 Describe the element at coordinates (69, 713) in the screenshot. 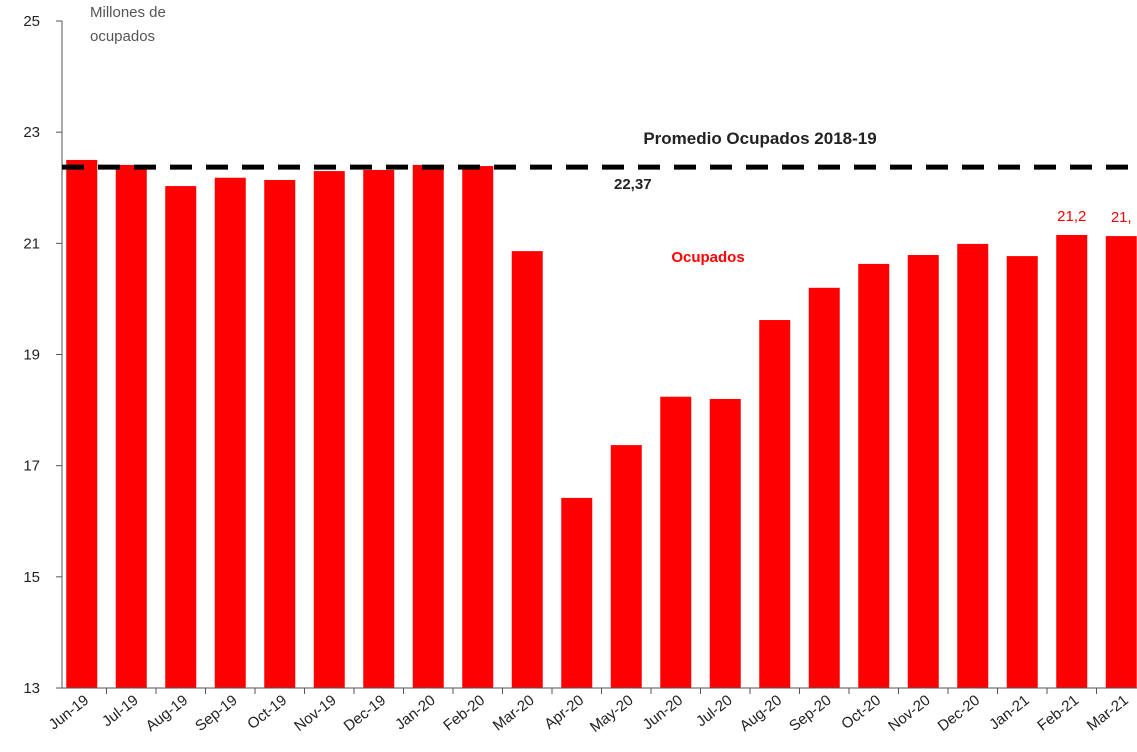

I see `x-tick-label: Jun-19` at that location.